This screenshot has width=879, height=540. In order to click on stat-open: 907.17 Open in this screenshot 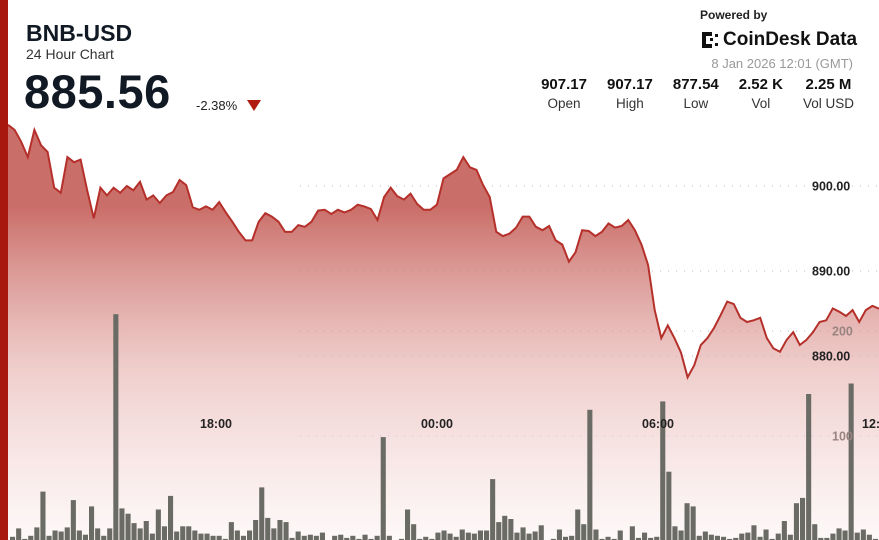, I will do `click(564, 93)`.